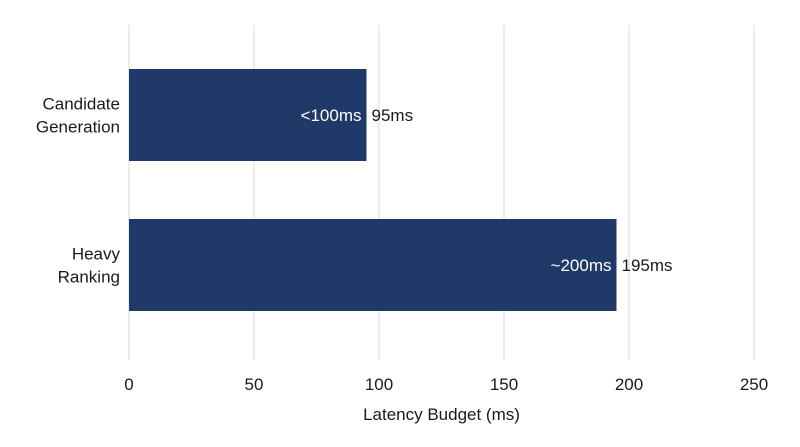 This screenshot has height=447, width=800. I want to click on bar-value-label: 195ms, so click(647, 265).